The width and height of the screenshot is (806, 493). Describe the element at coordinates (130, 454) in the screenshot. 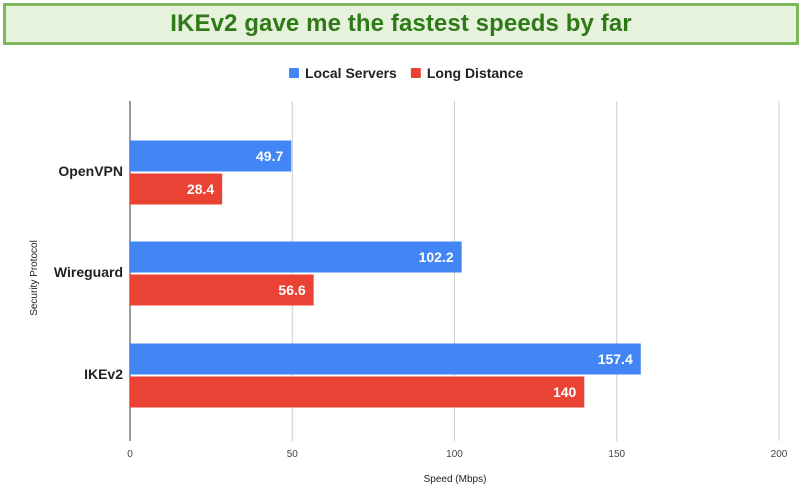

I see `x-tick-label: 0` at that location.